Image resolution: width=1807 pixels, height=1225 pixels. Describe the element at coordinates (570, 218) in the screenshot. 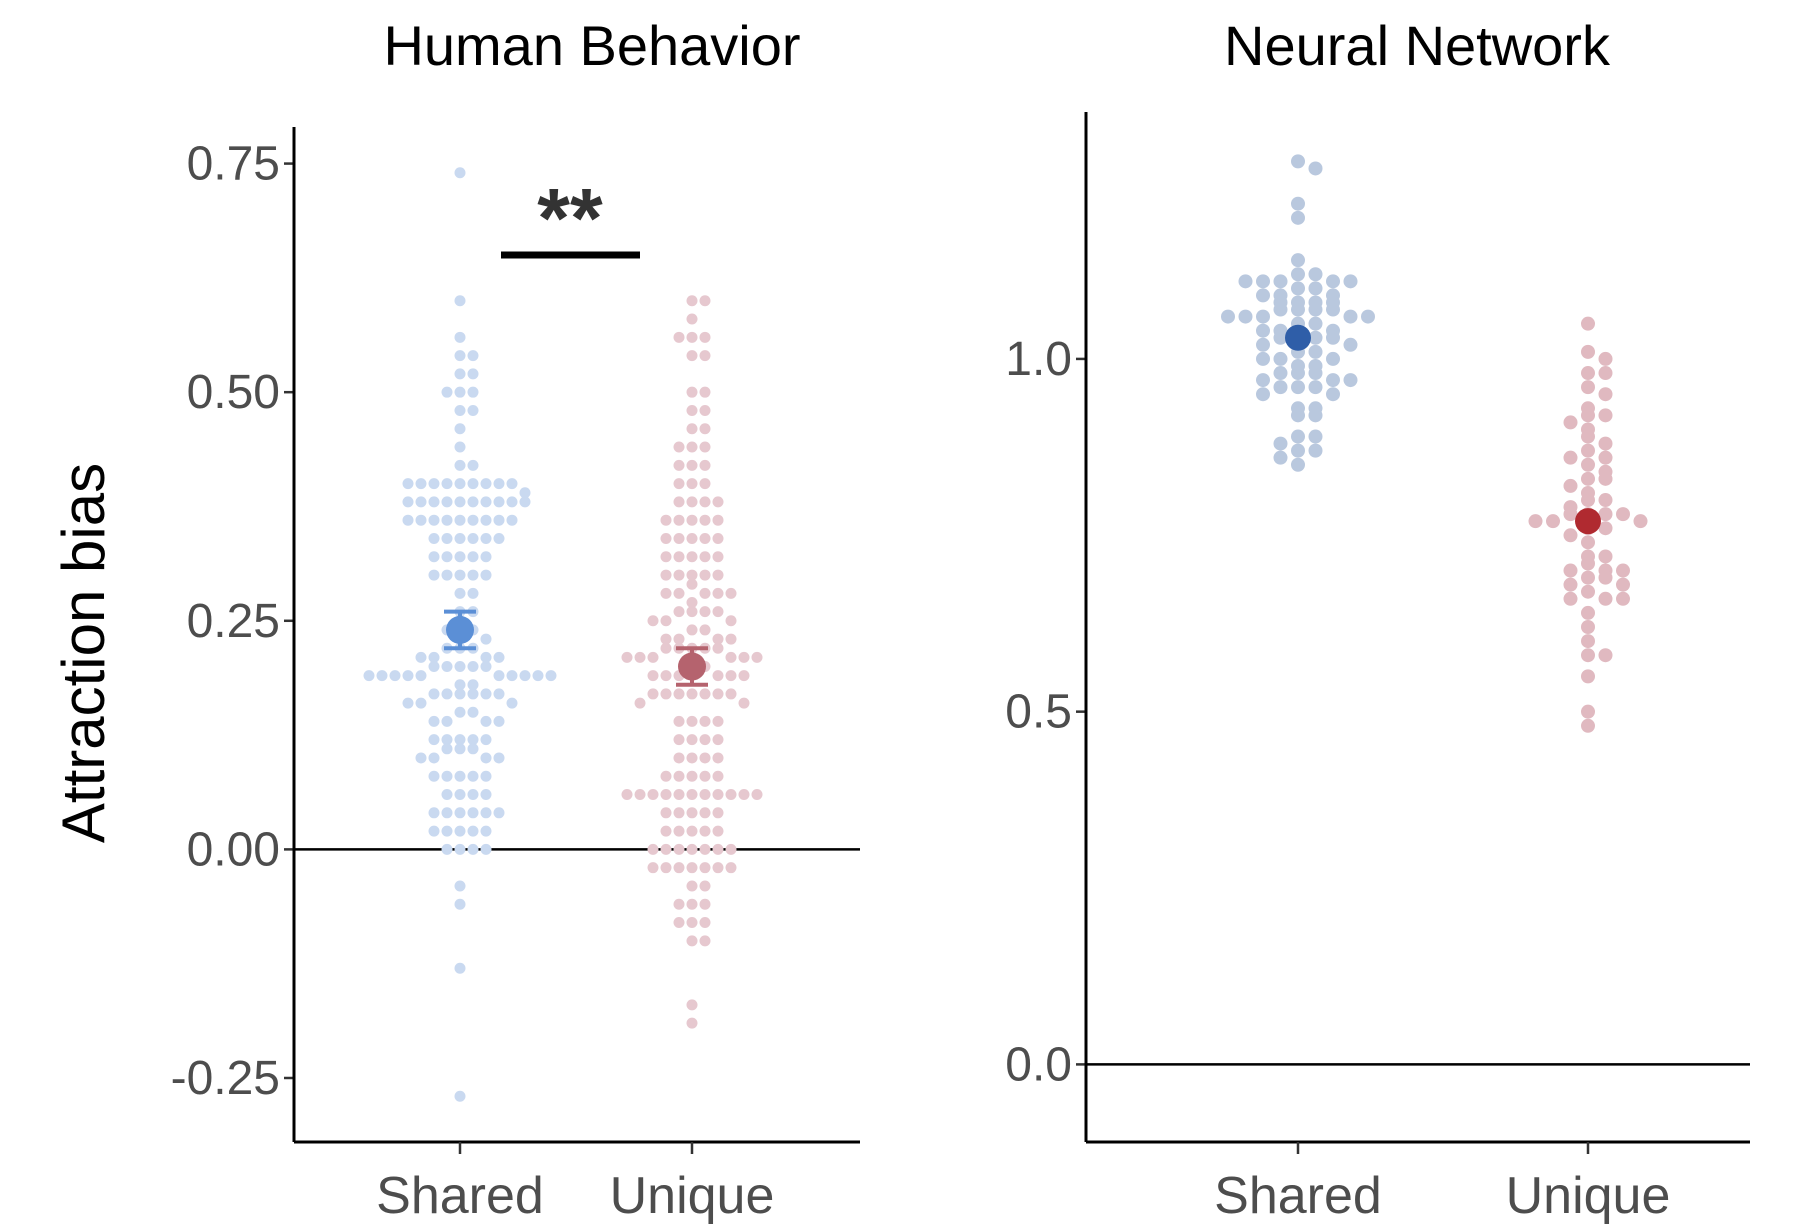

I see `significance-label: **` at that location.